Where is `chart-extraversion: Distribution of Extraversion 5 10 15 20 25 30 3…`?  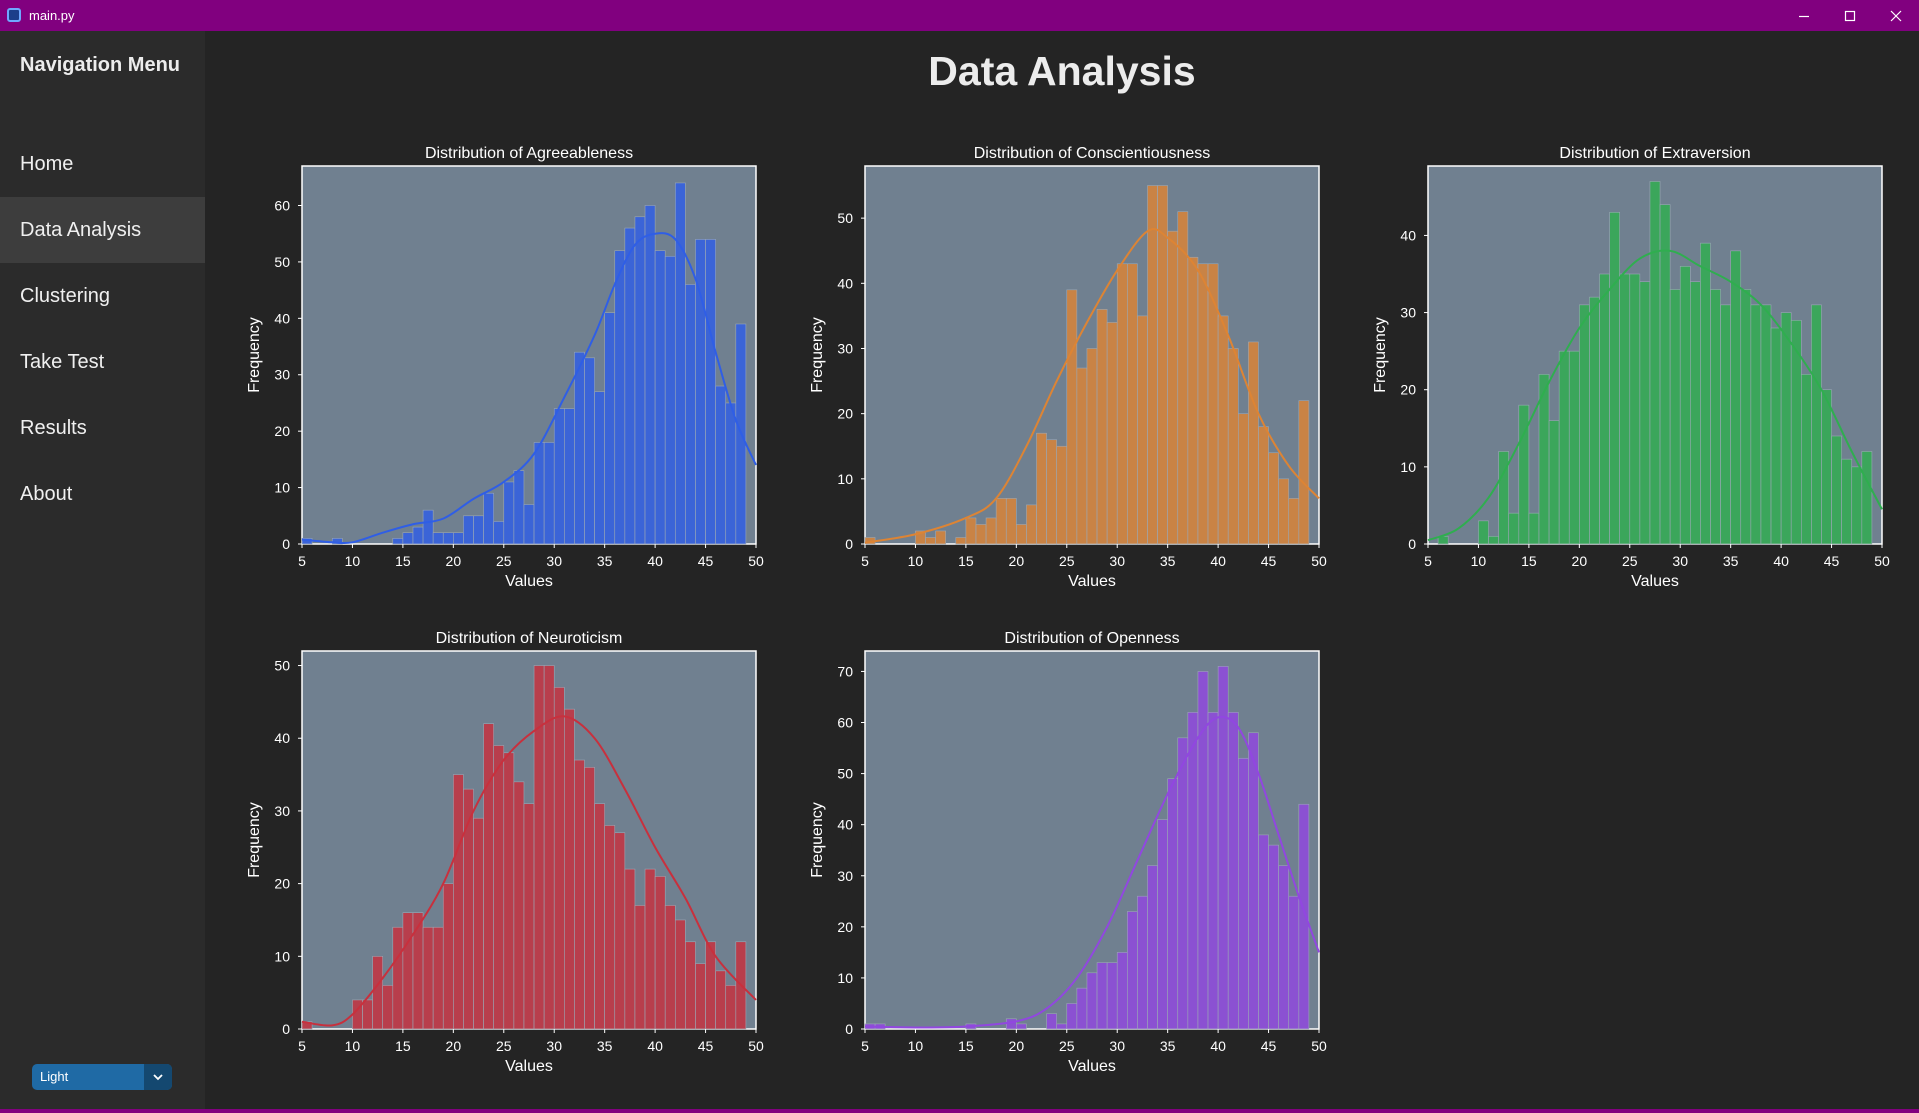
chart-extraversion: Distribution of Extraversion 5 10 15 20 25 30 3… is located at coordinates (1636, 373).